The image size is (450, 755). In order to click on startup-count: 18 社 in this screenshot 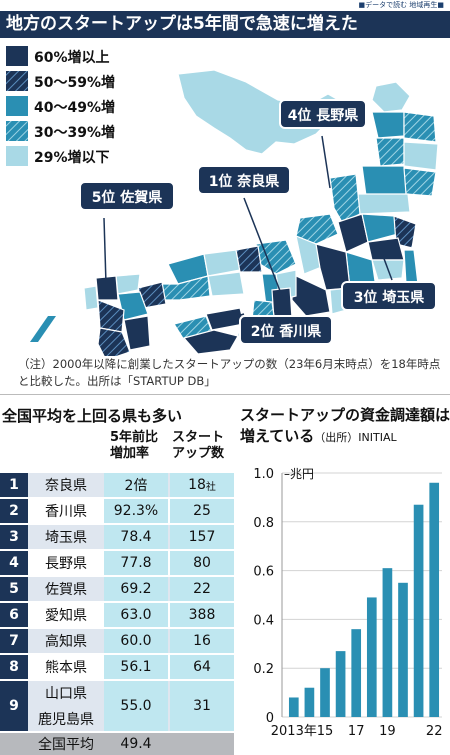, I will do `click(202, 485)`.